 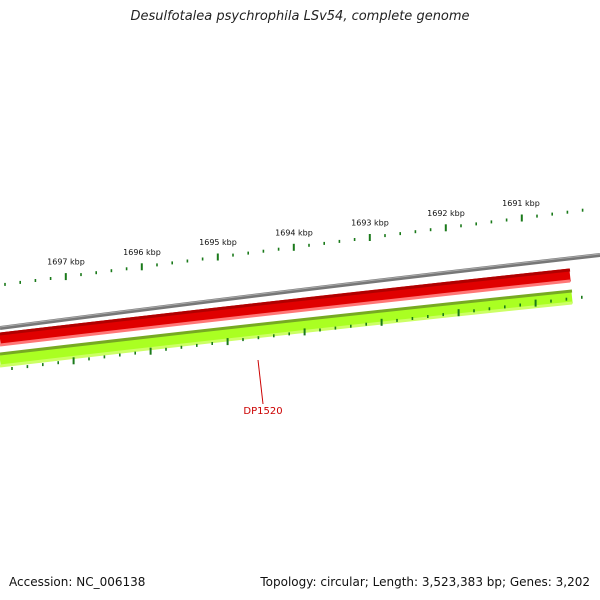 What do you see at coordinates (142, 252) in the screenshot?
I see `tick-label: 1696 kbp` at bounding box center [142, 252].